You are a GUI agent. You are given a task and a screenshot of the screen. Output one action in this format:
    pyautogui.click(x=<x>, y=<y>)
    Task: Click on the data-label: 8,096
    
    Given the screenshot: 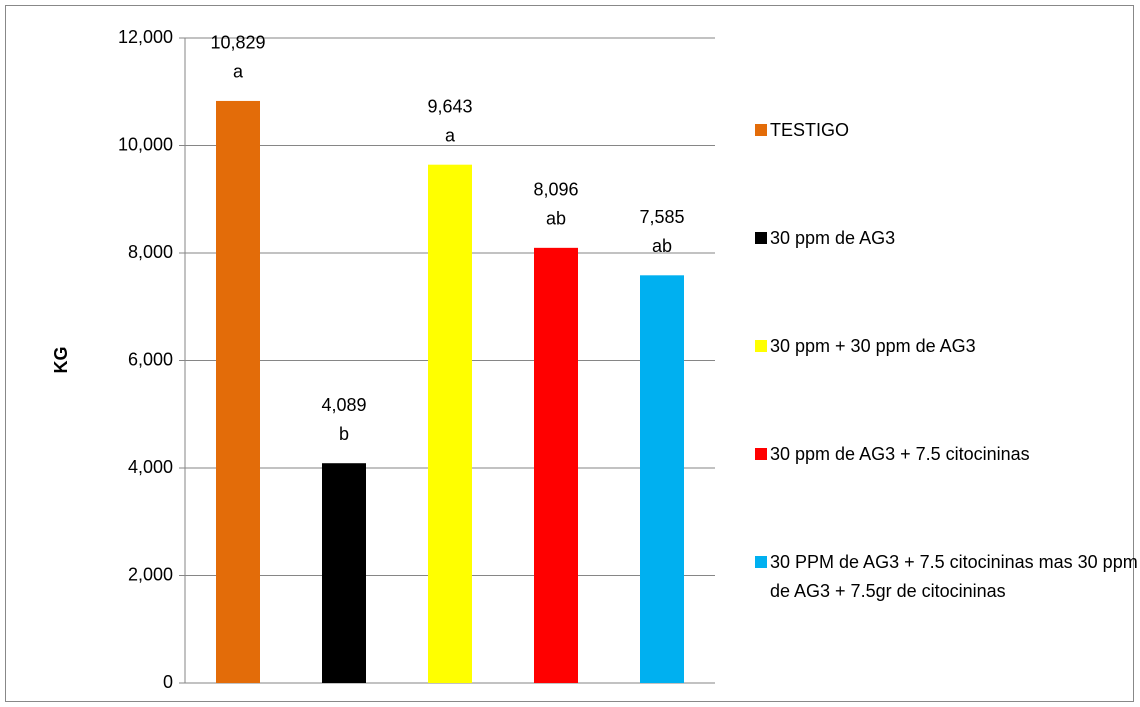 What is the action you would take?
    pyautogui.click(x=555, y=190)
    